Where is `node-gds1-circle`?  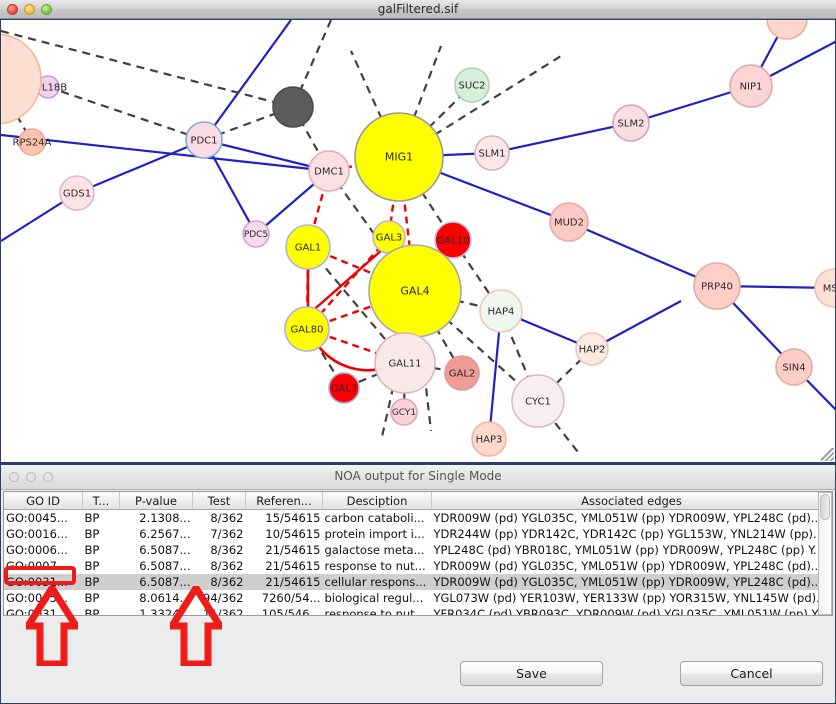
node-gds1-circle is located at coordinates (77, 193).